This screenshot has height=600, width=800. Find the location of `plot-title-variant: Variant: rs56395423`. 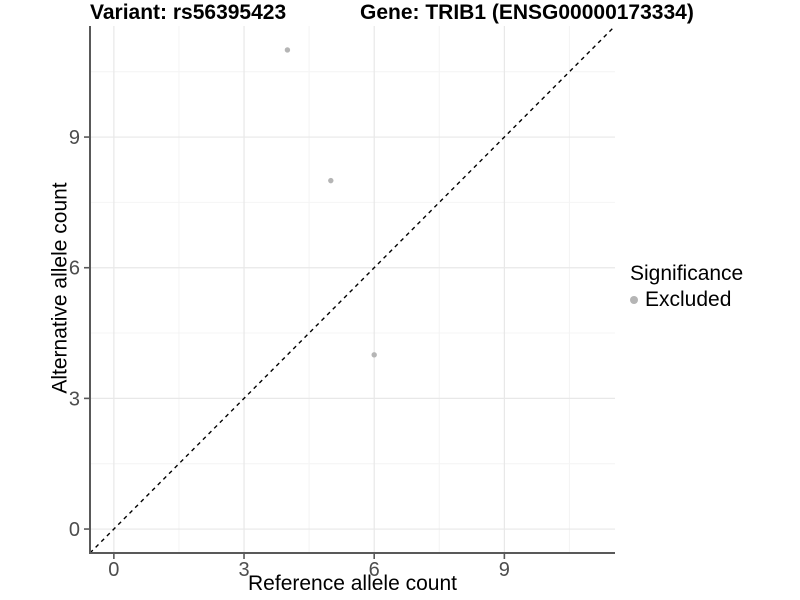

plot-title-variant: Variant: rs56395423 is located at coordinates (188, 12).